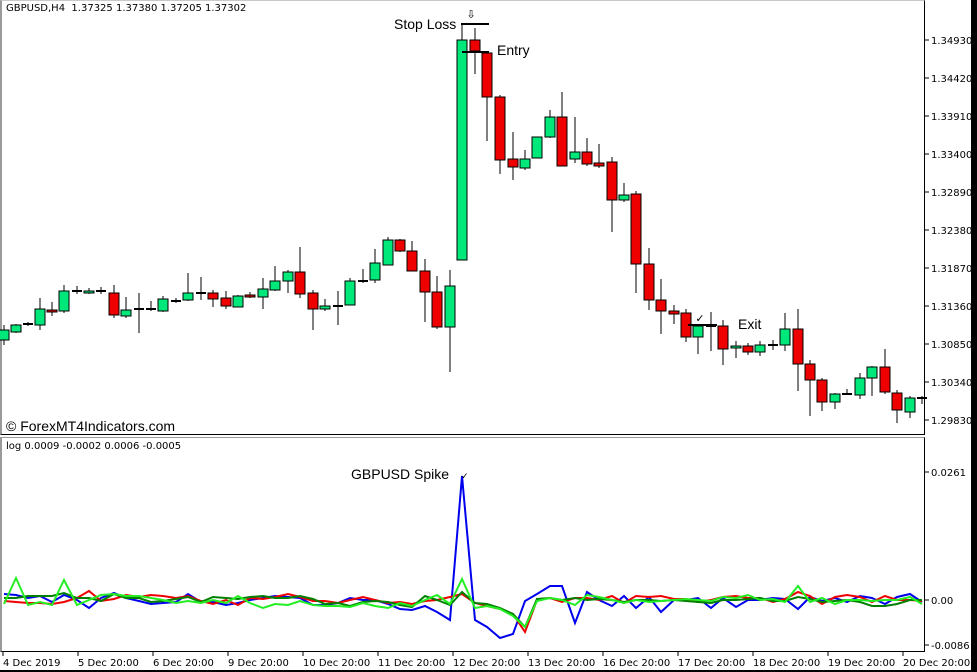 This screenshot has height=672, width=977. I want to click on spike-marker: GBPUSD Spike ✓, so click(410, 474).